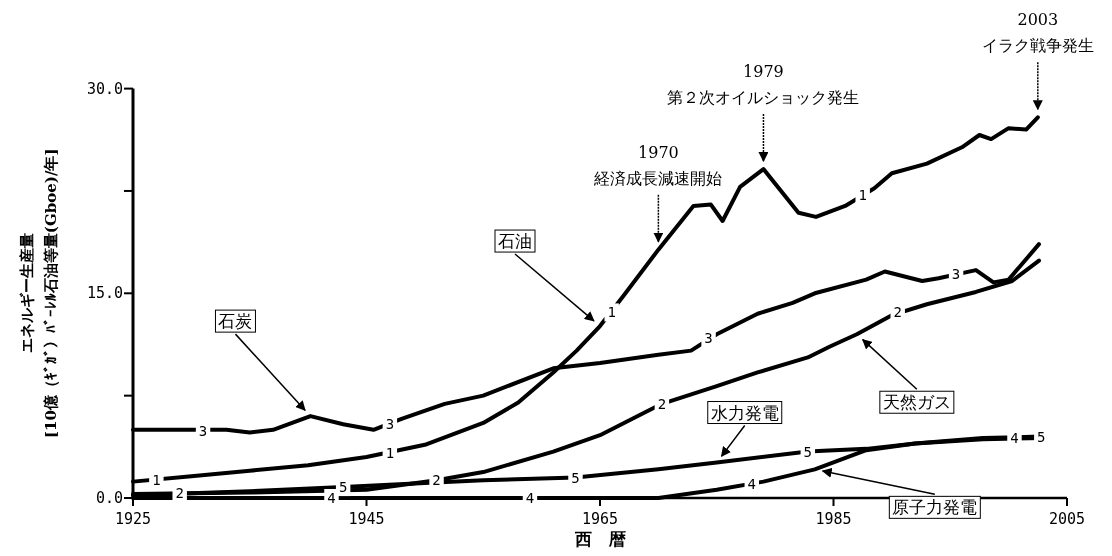  What do you see at coordinates (109, 498) in the screenshot?
I see `y-tick-label: 0.0` at bounding box center [109, 498].